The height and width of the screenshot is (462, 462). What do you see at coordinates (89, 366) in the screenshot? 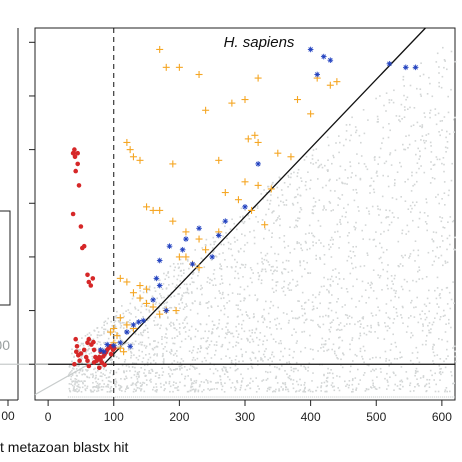
I see `red-point` at bounding box center [89, 366].